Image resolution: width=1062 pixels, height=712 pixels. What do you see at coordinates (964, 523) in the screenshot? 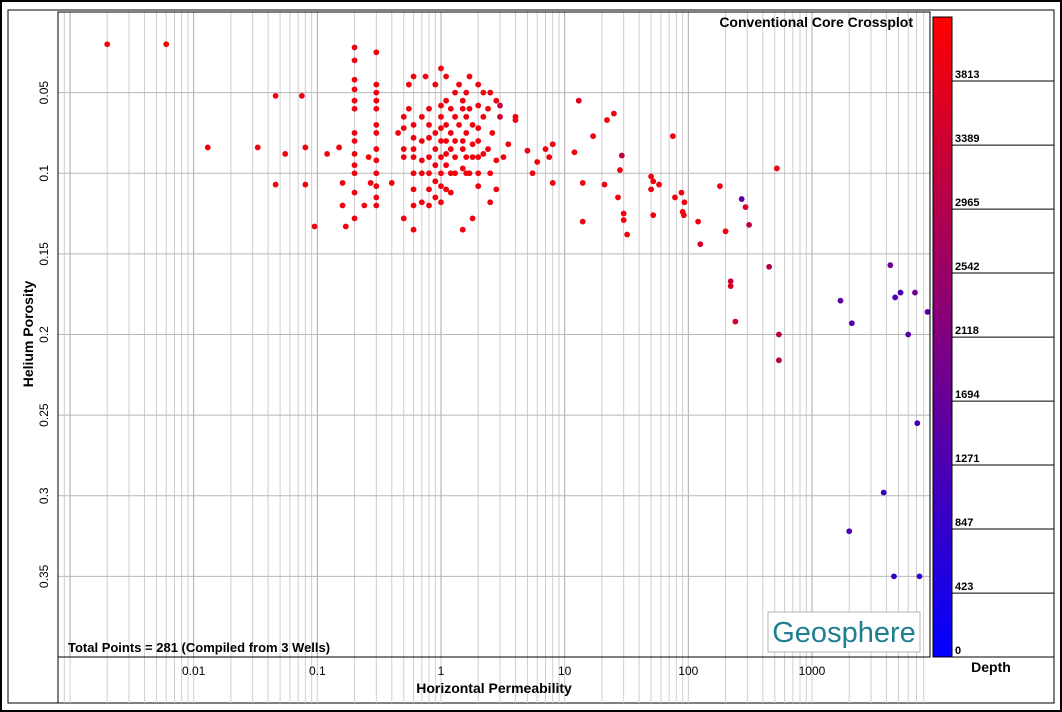
I see `colorbar-tick-label: 847` at bounding box center [964, 523].